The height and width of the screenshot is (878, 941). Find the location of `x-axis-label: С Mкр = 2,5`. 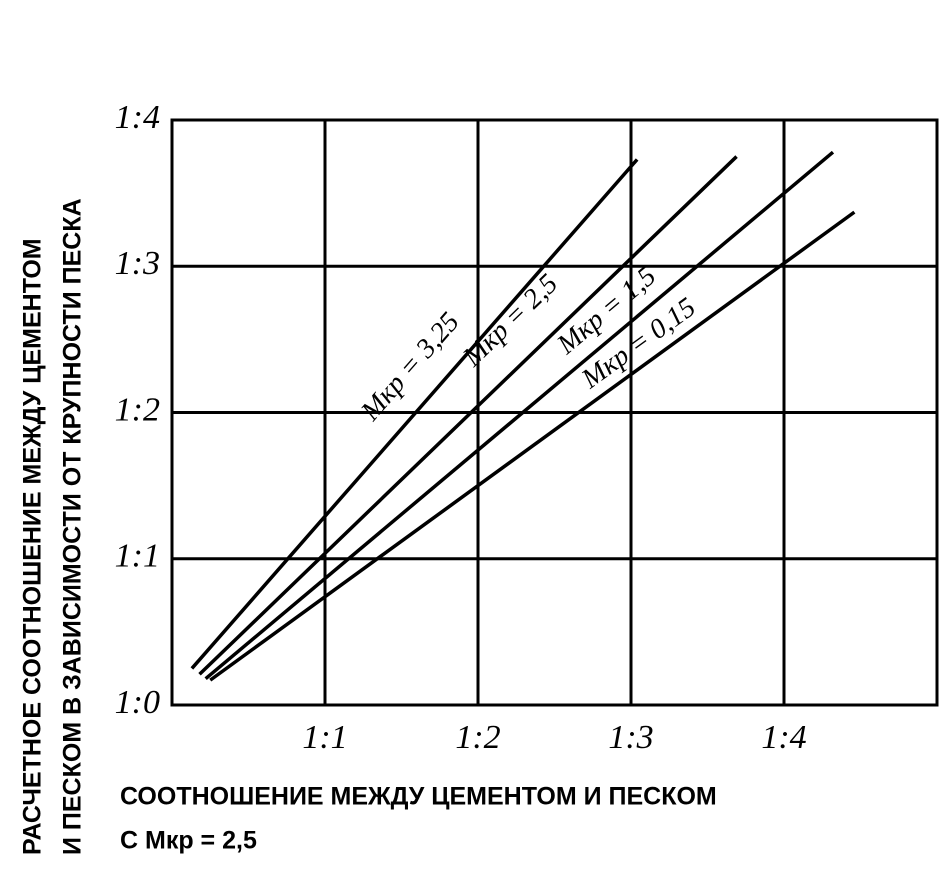

x-axis-label: С Mкр = 2,5 is located at coordinates (188, 841).